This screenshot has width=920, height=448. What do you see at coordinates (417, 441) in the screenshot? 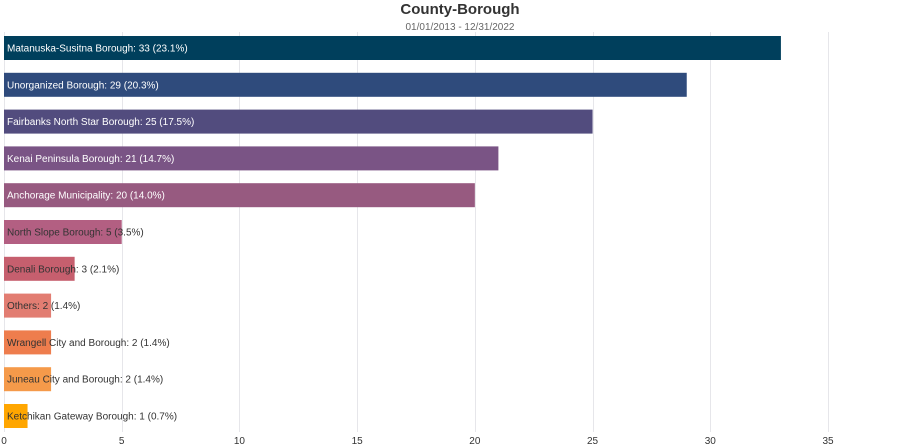
I see `x-axis-ticks: 0 5 10 15 20 25 30 35` at bounding box center [417, 441].